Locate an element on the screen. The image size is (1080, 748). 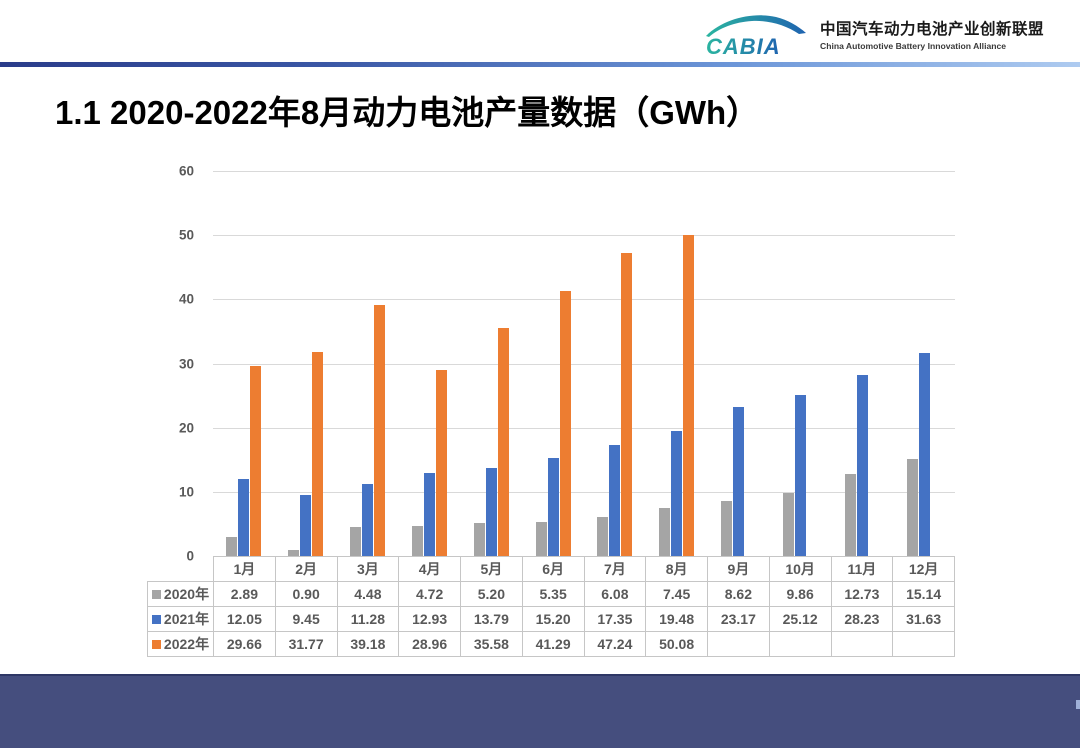
value-2021年-12月: 31.63 is located at coordinates (923, 619).